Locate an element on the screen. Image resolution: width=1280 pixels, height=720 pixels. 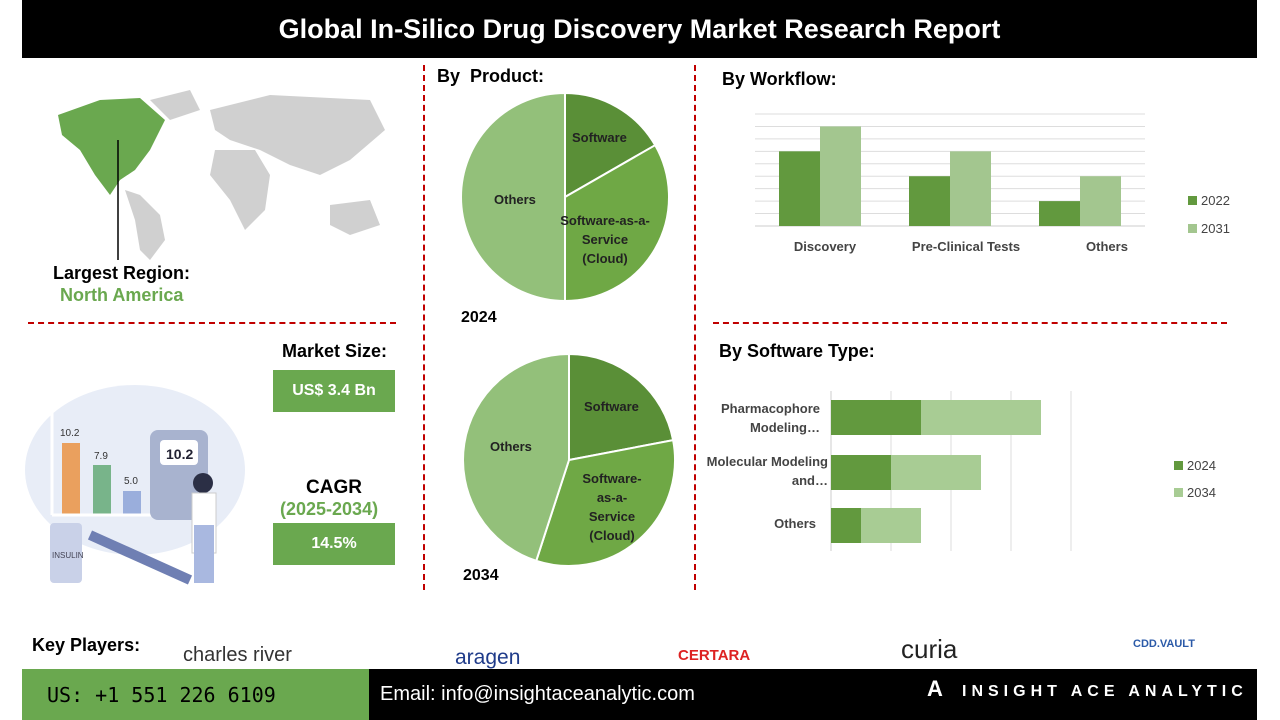
footer-email: Email: info@insightaceanalytic.com is located at coordinates (537, 694).